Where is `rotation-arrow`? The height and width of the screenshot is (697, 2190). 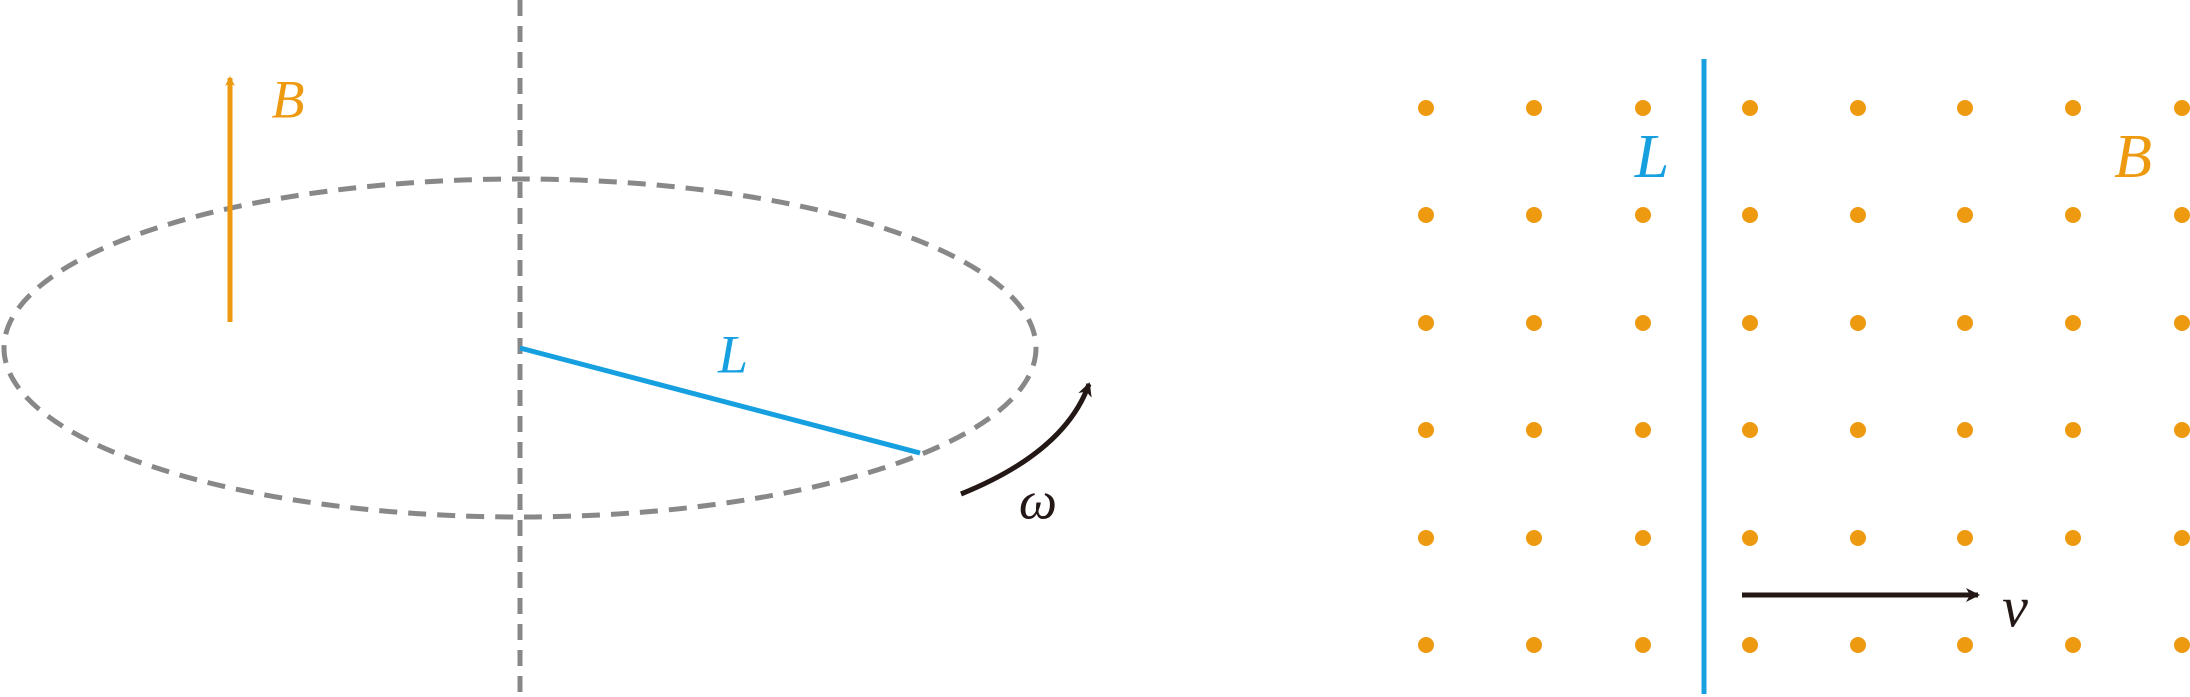 rotation-arrow is located at coordinates (1026, 439).